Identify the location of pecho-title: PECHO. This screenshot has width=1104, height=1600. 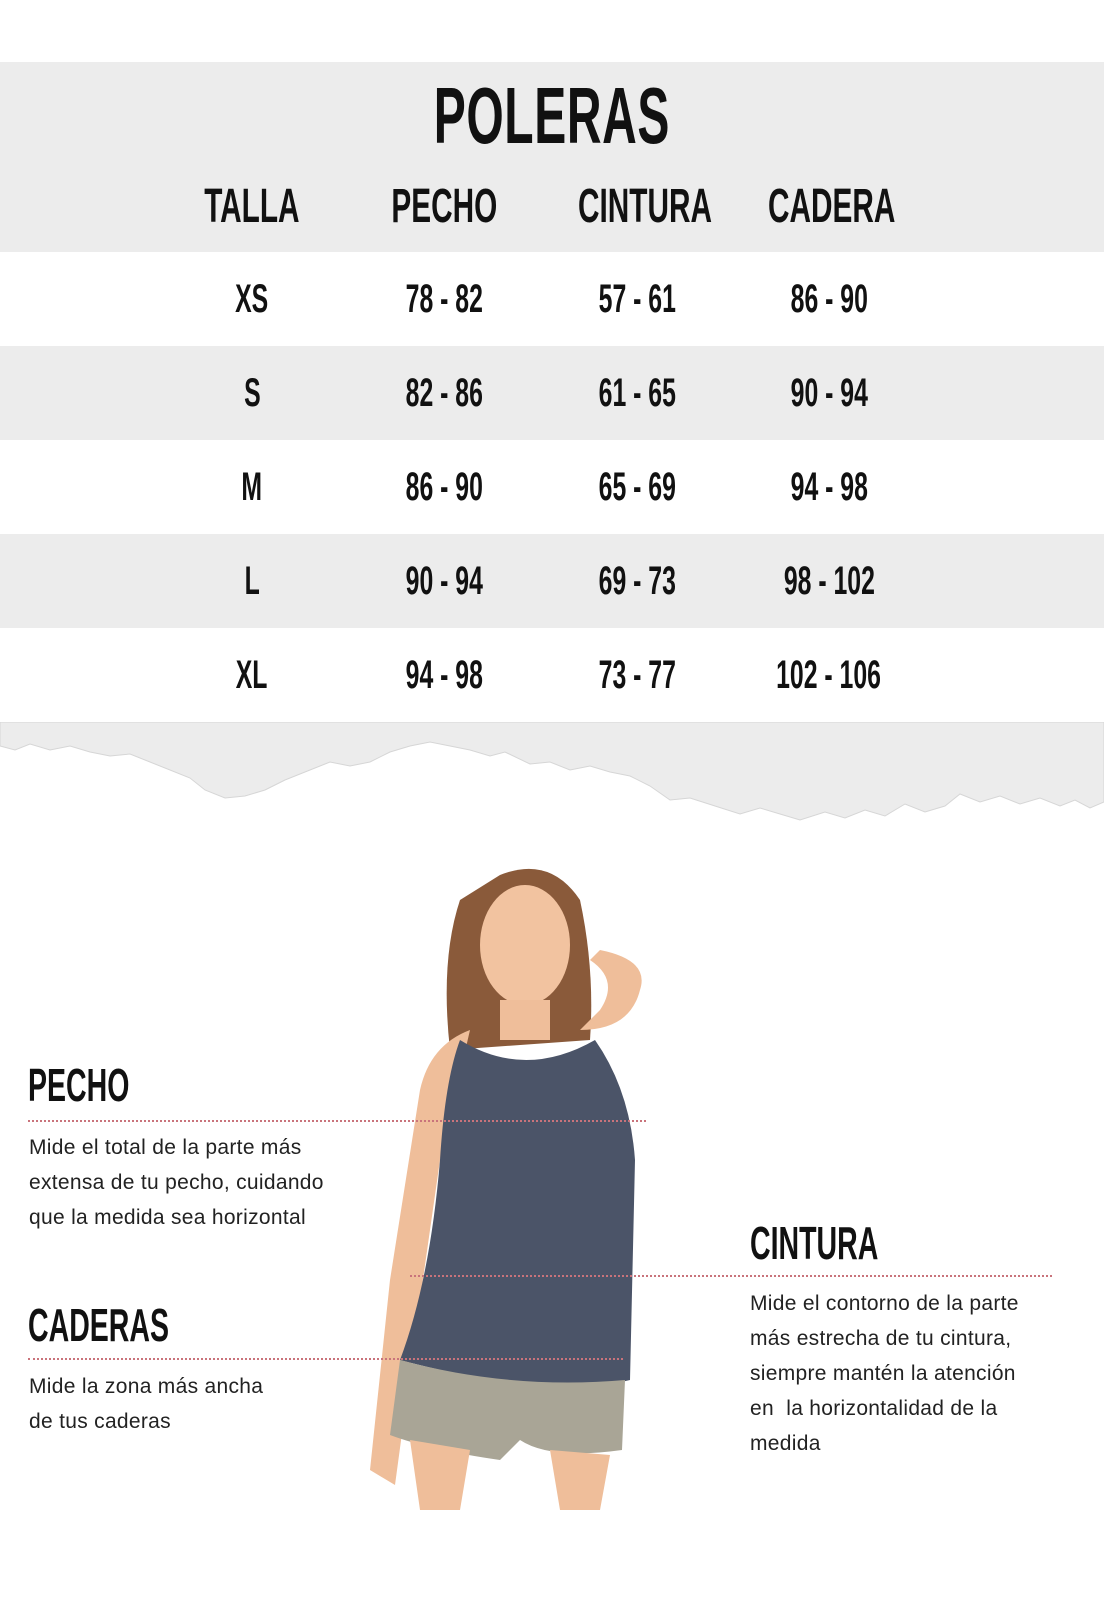
(79, 1085).